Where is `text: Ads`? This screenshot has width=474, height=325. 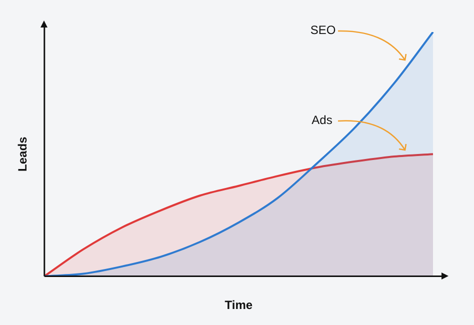
text: Ads is located at coordinates (322, 120).